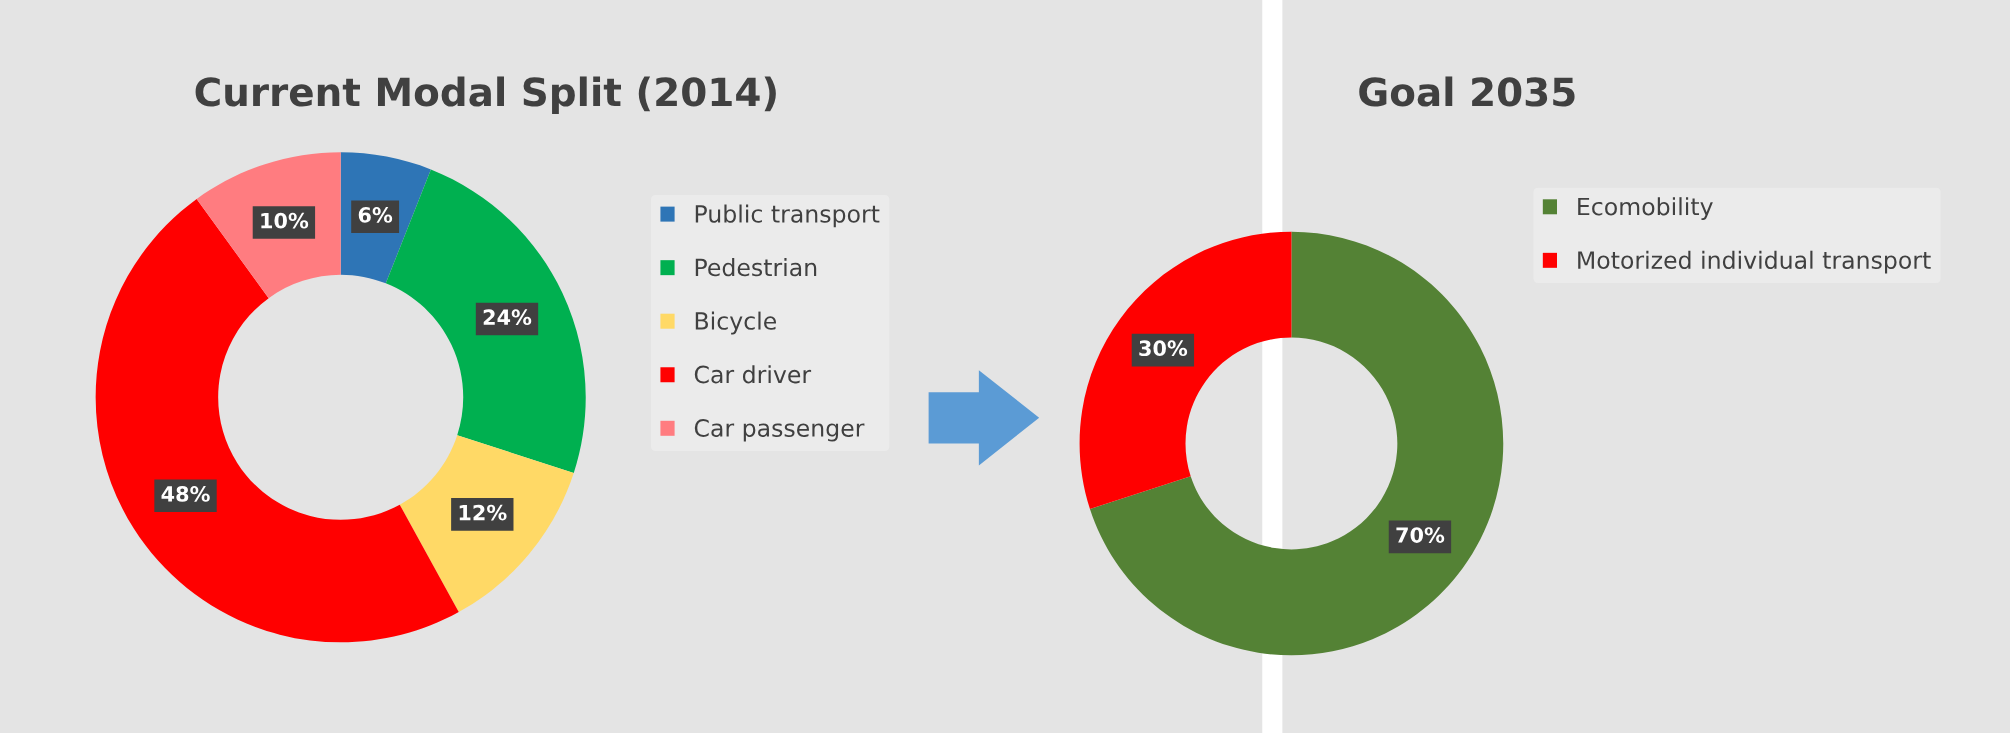  What do you see at coordinates (285, 220) in the screenshot?
I see `data-label: 10%` at bounding box center [285, 220].